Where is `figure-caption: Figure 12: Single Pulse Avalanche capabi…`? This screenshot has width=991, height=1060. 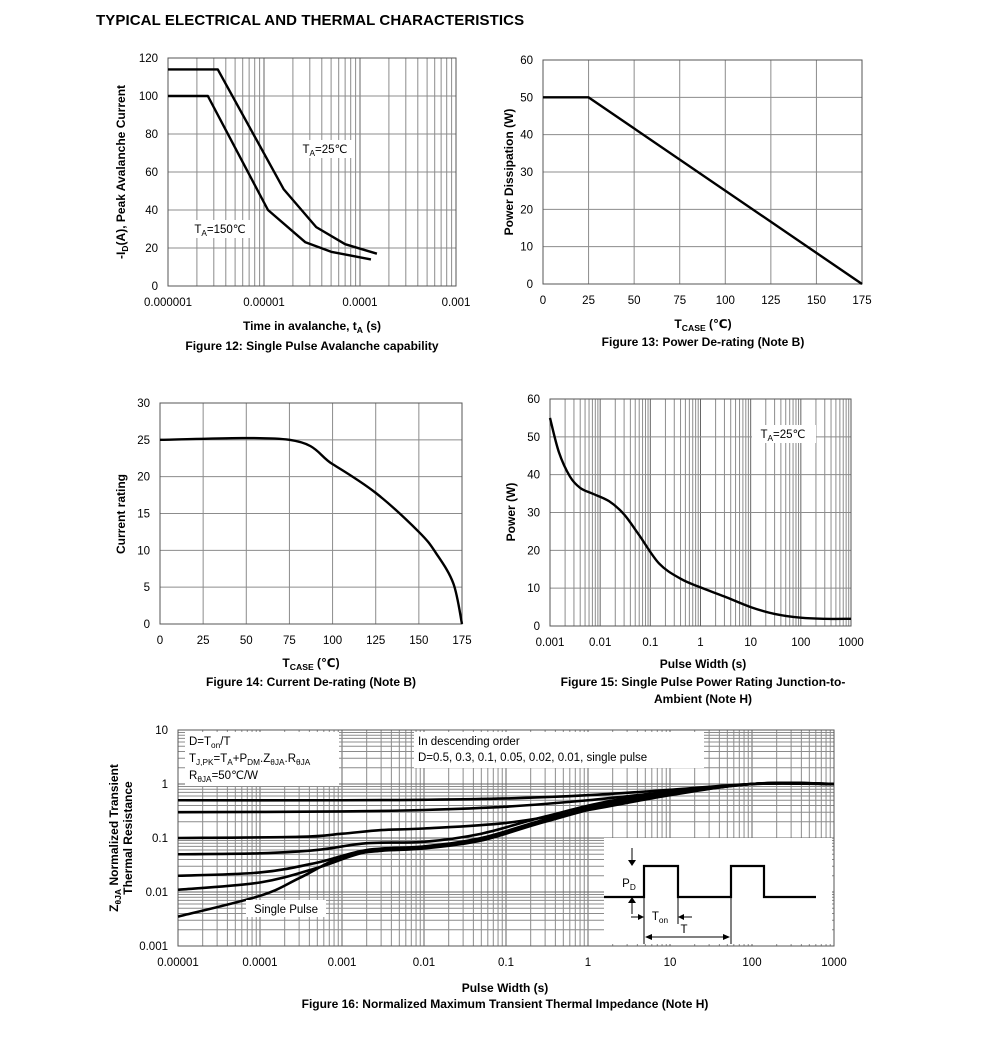 figure-caption: Figure 12: Single Pulse Avalanche capabi… is located at coordinates (312, 346).